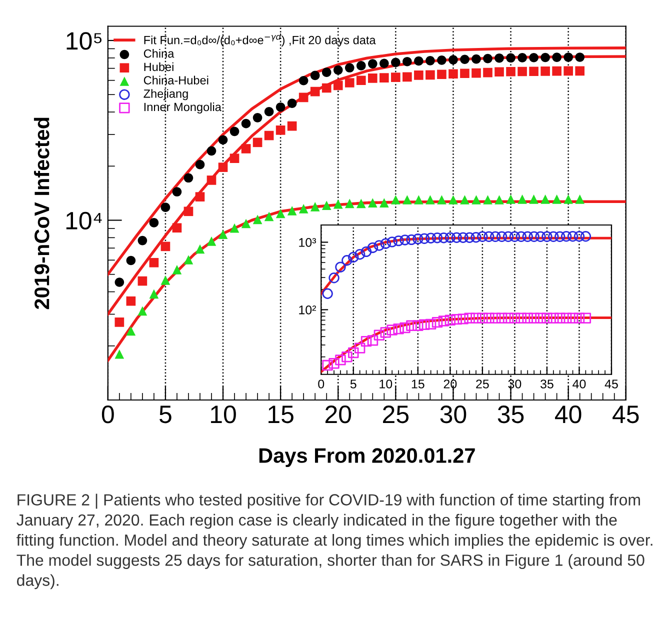 The height and width of the screenshot is (625, 654). Describe the element at coordinates (84, 221) in the screenshot. I see `y-tick-label: 10⁴` at that location.